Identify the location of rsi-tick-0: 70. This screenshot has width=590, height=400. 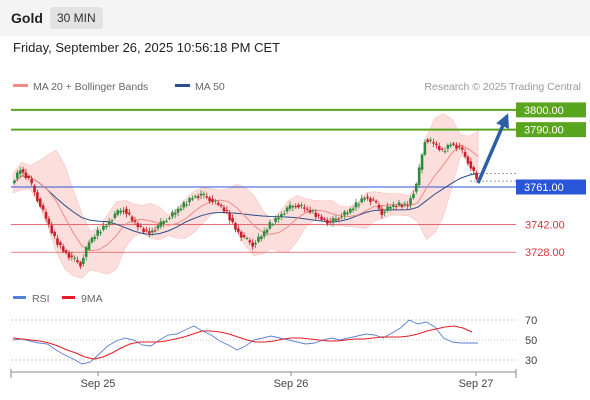
(531, 321).